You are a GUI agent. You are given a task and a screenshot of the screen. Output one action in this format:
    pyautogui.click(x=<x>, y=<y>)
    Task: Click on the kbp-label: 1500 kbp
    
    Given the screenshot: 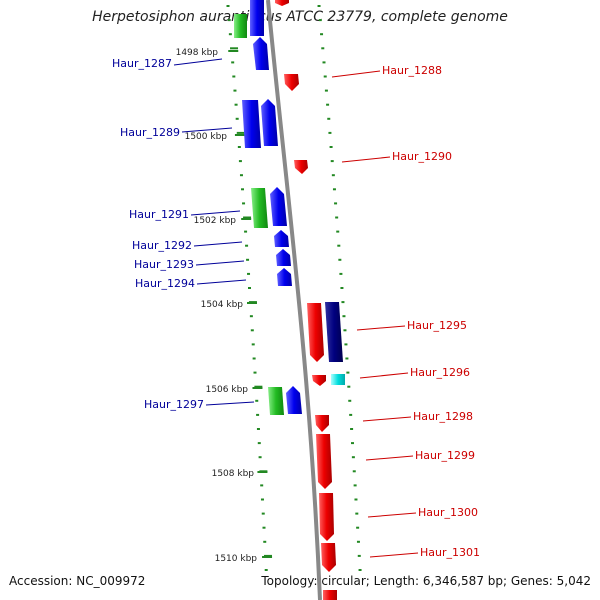 What is the action you would take?
    pyautogui.click(x=206, y=137)
    